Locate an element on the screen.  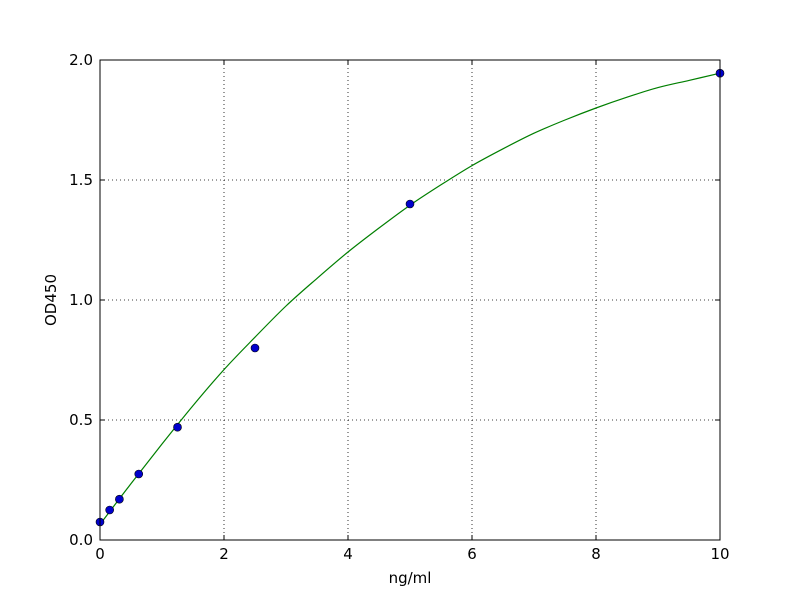
x-axis-label: ng/ml is located at coordinates (410, 578).